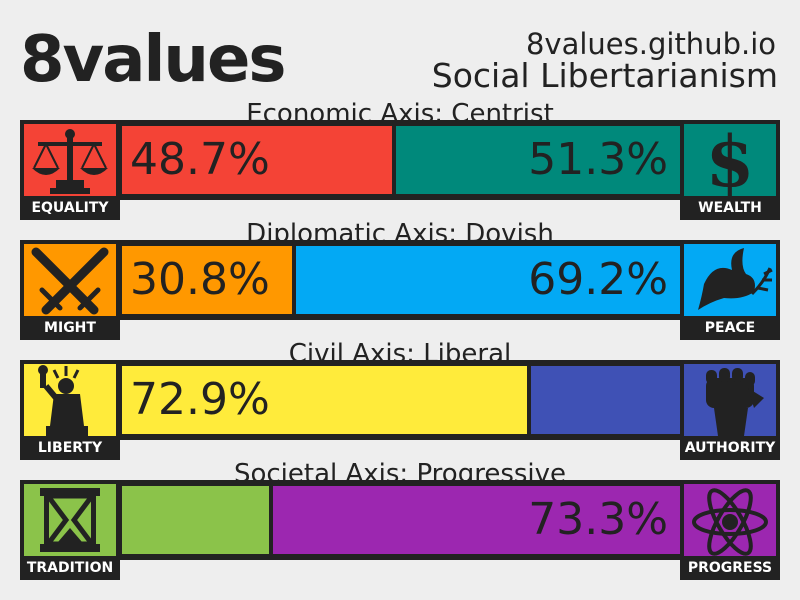 The height and width of the screenshot is (600, 800). I want to click on statue-of-liberty-icon, so click(70, 400).